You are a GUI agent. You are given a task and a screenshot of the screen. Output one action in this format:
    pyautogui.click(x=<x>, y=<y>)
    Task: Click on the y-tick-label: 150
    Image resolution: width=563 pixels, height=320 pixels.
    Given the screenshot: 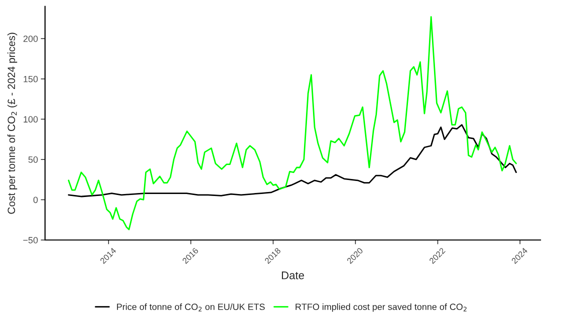 What is the action you would take?
    pyautogui.click(x=31, y=79)
    